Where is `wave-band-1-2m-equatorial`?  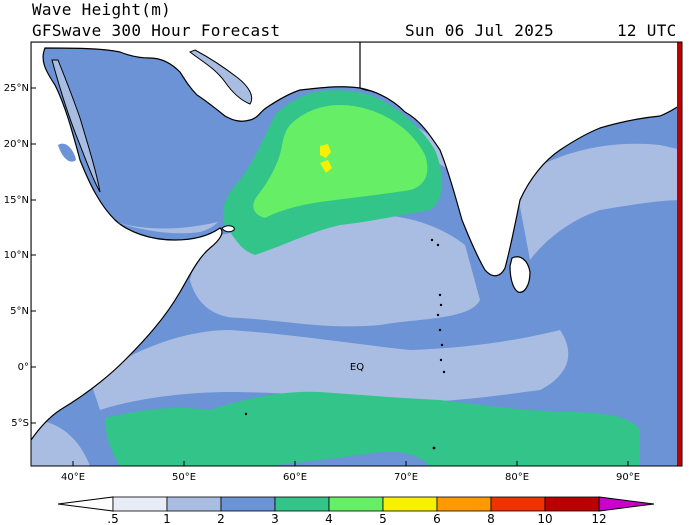
wave-band-1-2m-equatorial is located at coordinates (329, 370).